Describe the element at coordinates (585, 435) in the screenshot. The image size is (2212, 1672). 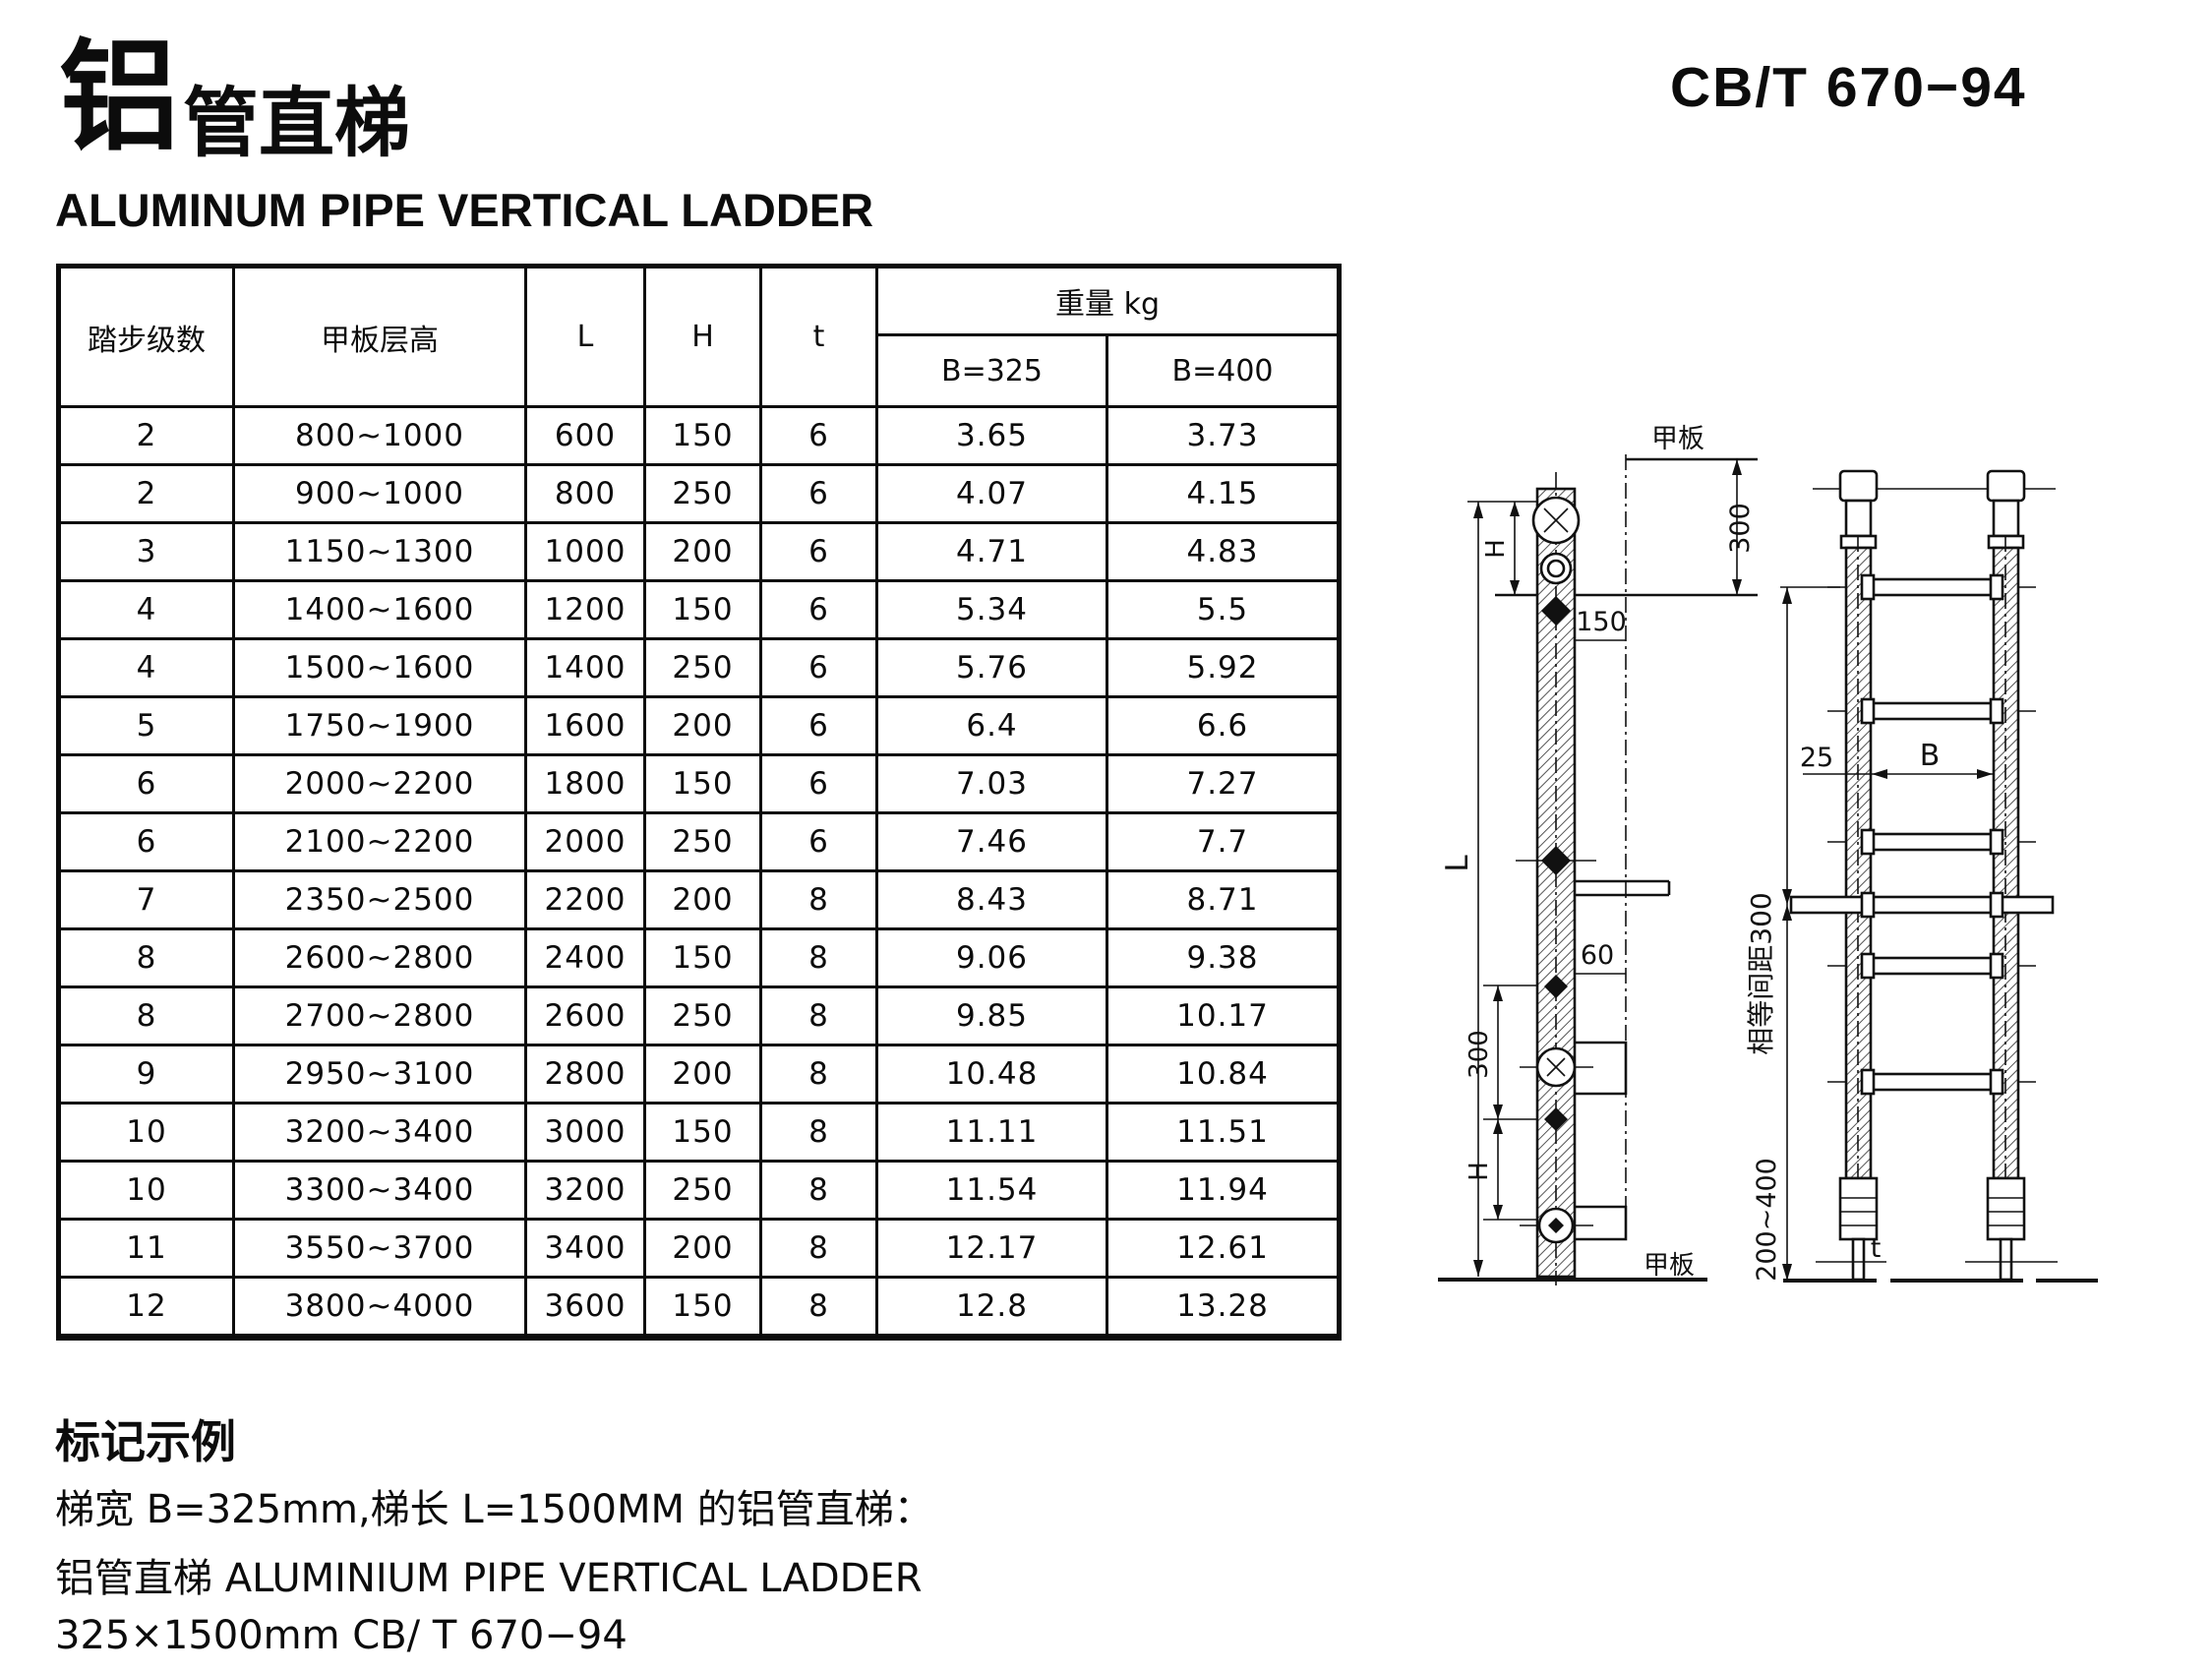
I see `table-cell: 600` at that location.